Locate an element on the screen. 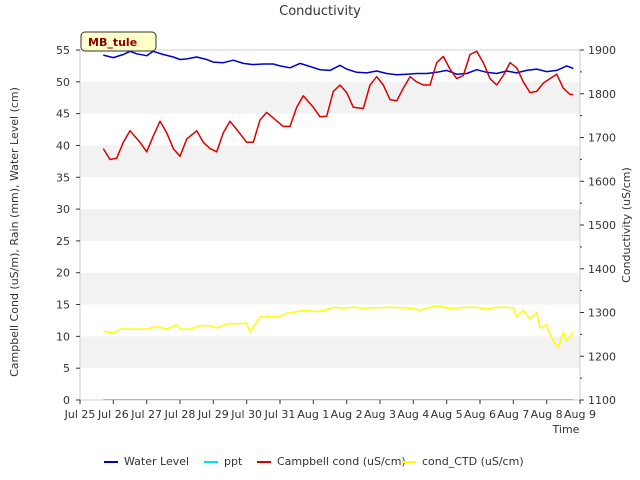 This screenshot has width=640, height=480. y-right-tick-label: 1700 is located at coordinates (602, 138).